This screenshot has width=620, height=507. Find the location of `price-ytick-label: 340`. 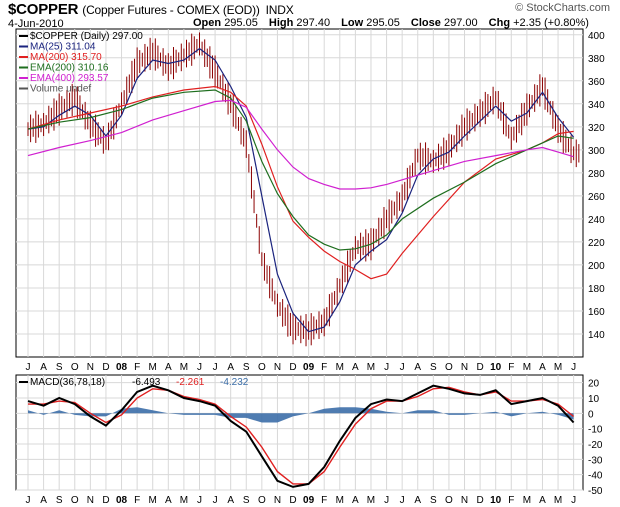

price-ytick-label: 340 is located at coordinates (596, 105).